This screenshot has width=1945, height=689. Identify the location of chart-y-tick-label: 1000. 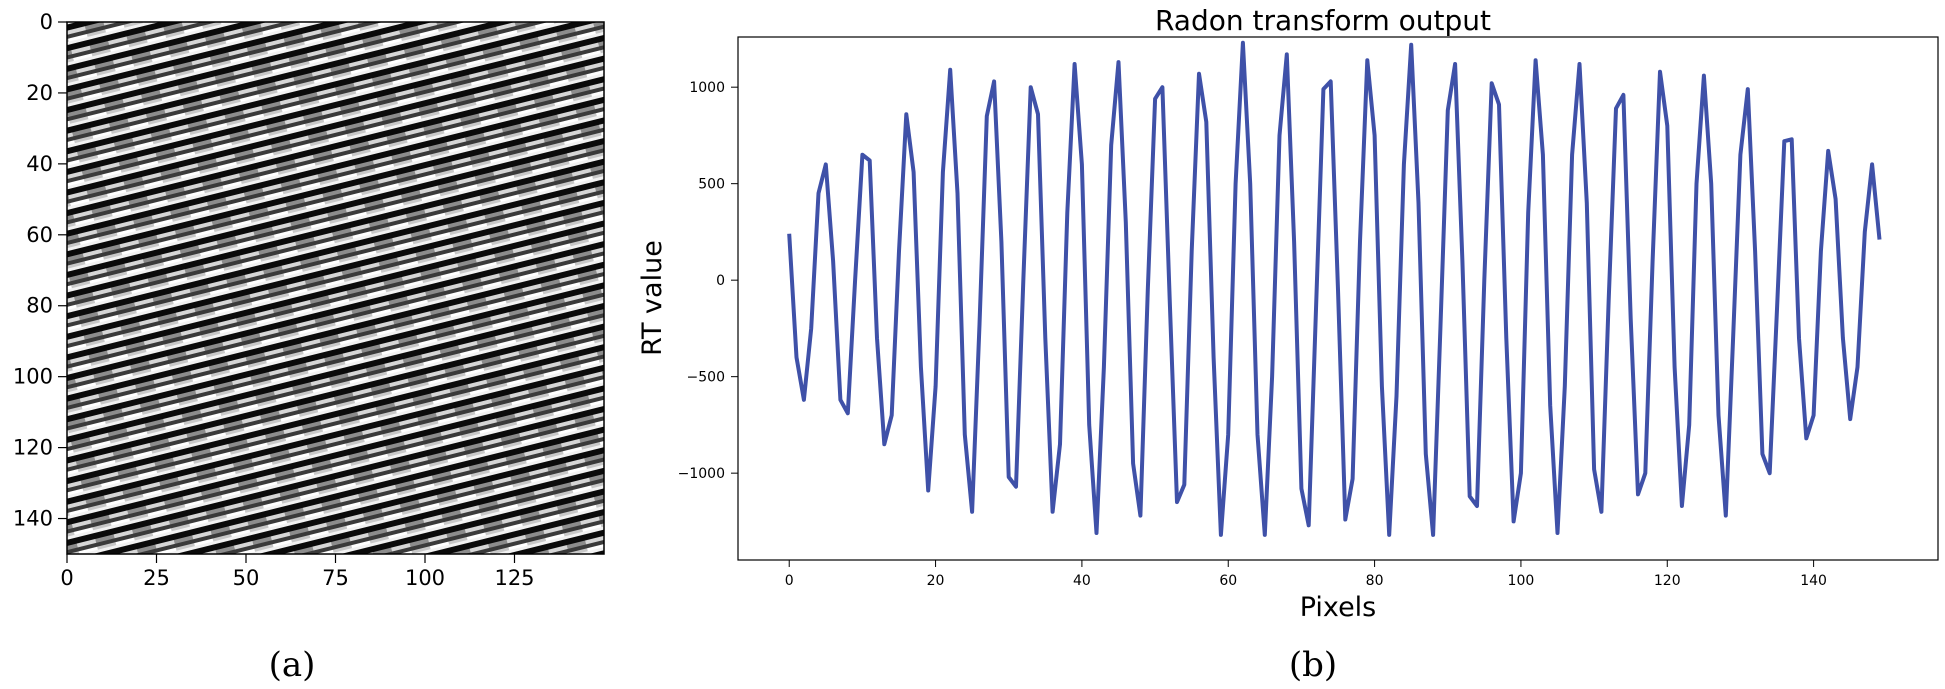
(707, 88).